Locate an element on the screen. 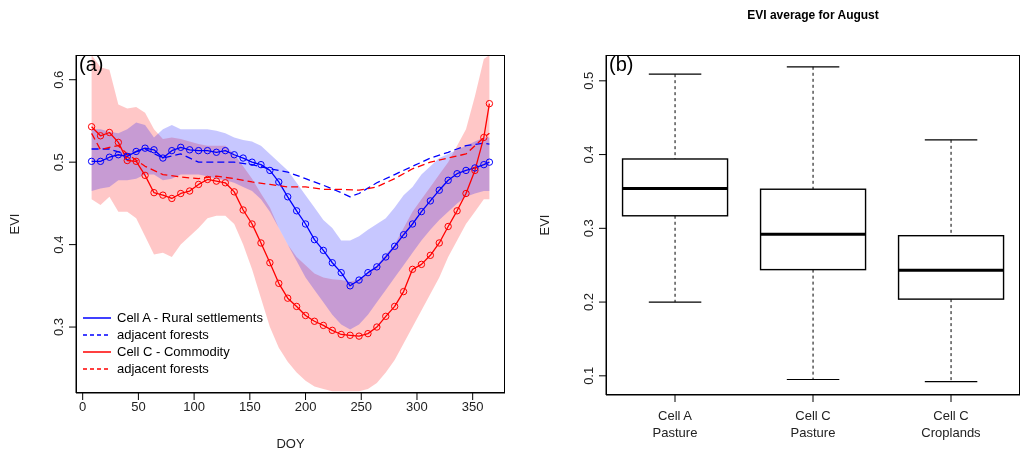  x-axis-title: DOY is located at coordinates (290, 443).